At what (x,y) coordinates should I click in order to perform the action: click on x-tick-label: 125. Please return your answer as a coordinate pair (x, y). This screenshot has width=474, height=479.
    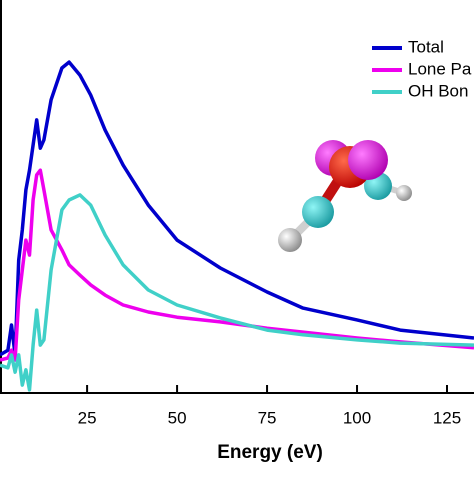
    Looking at the image, I should click on (447, 417).